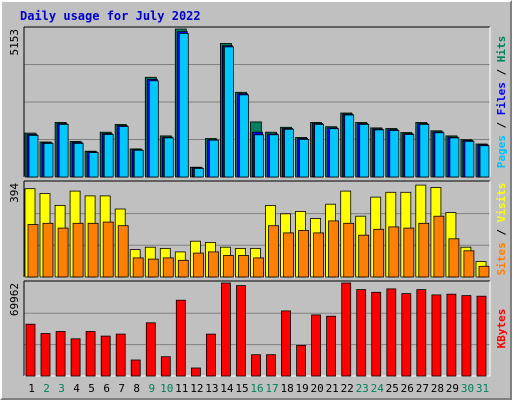 This screenshot has width=512, height=400. What do you see at coordinates (136, 388) in the screenshot?
I see `x-tick-8: 8` at bounding box center [136, 388].